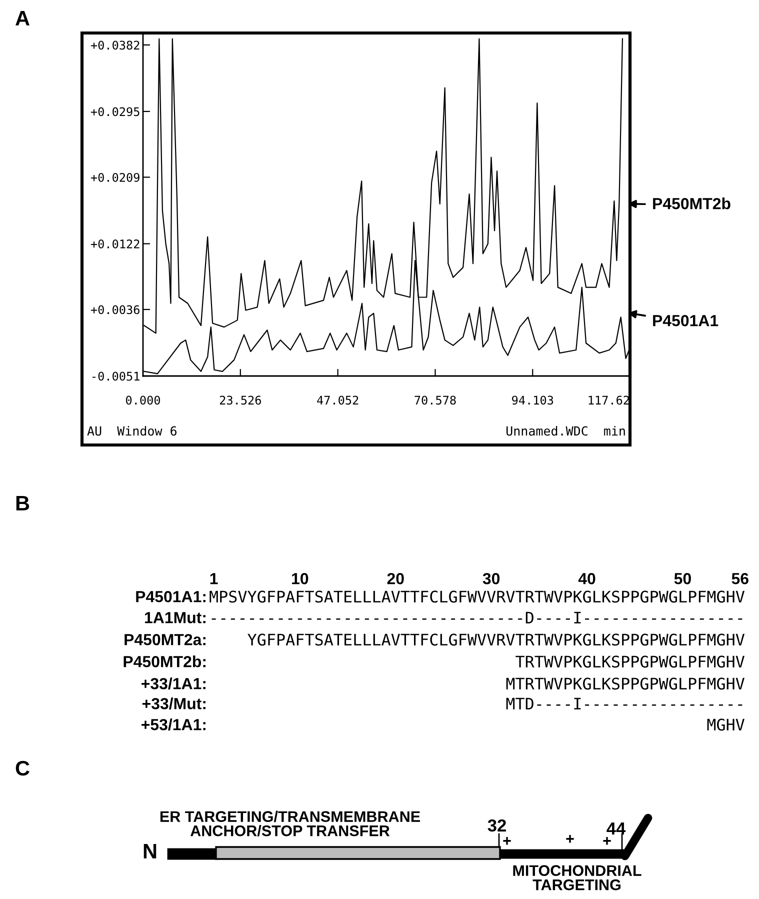  What do you see at coordinates (290, 823) in the screenshot?
I see `text: ER TARGETING/TRANSMEMBRANE ANCHOR/STOP TRANSFER` at bounding box center [290, 823].